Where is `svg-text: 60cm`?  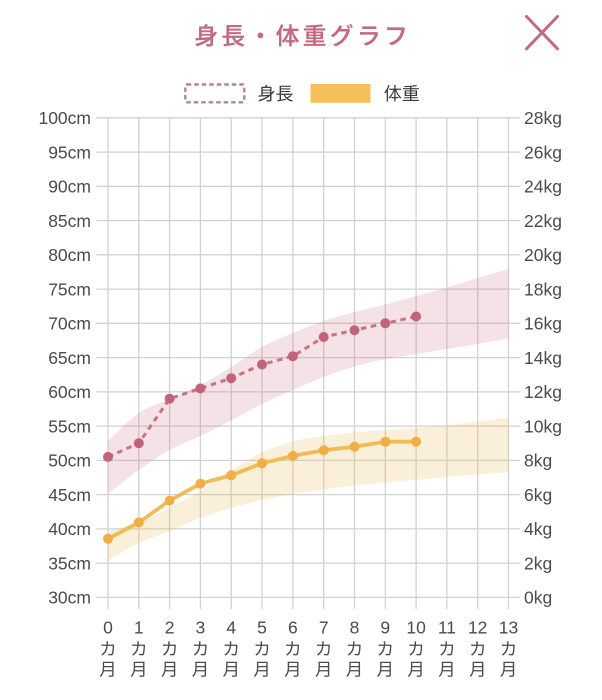 svg-text: 60cm is located at coordinates (69, 392).